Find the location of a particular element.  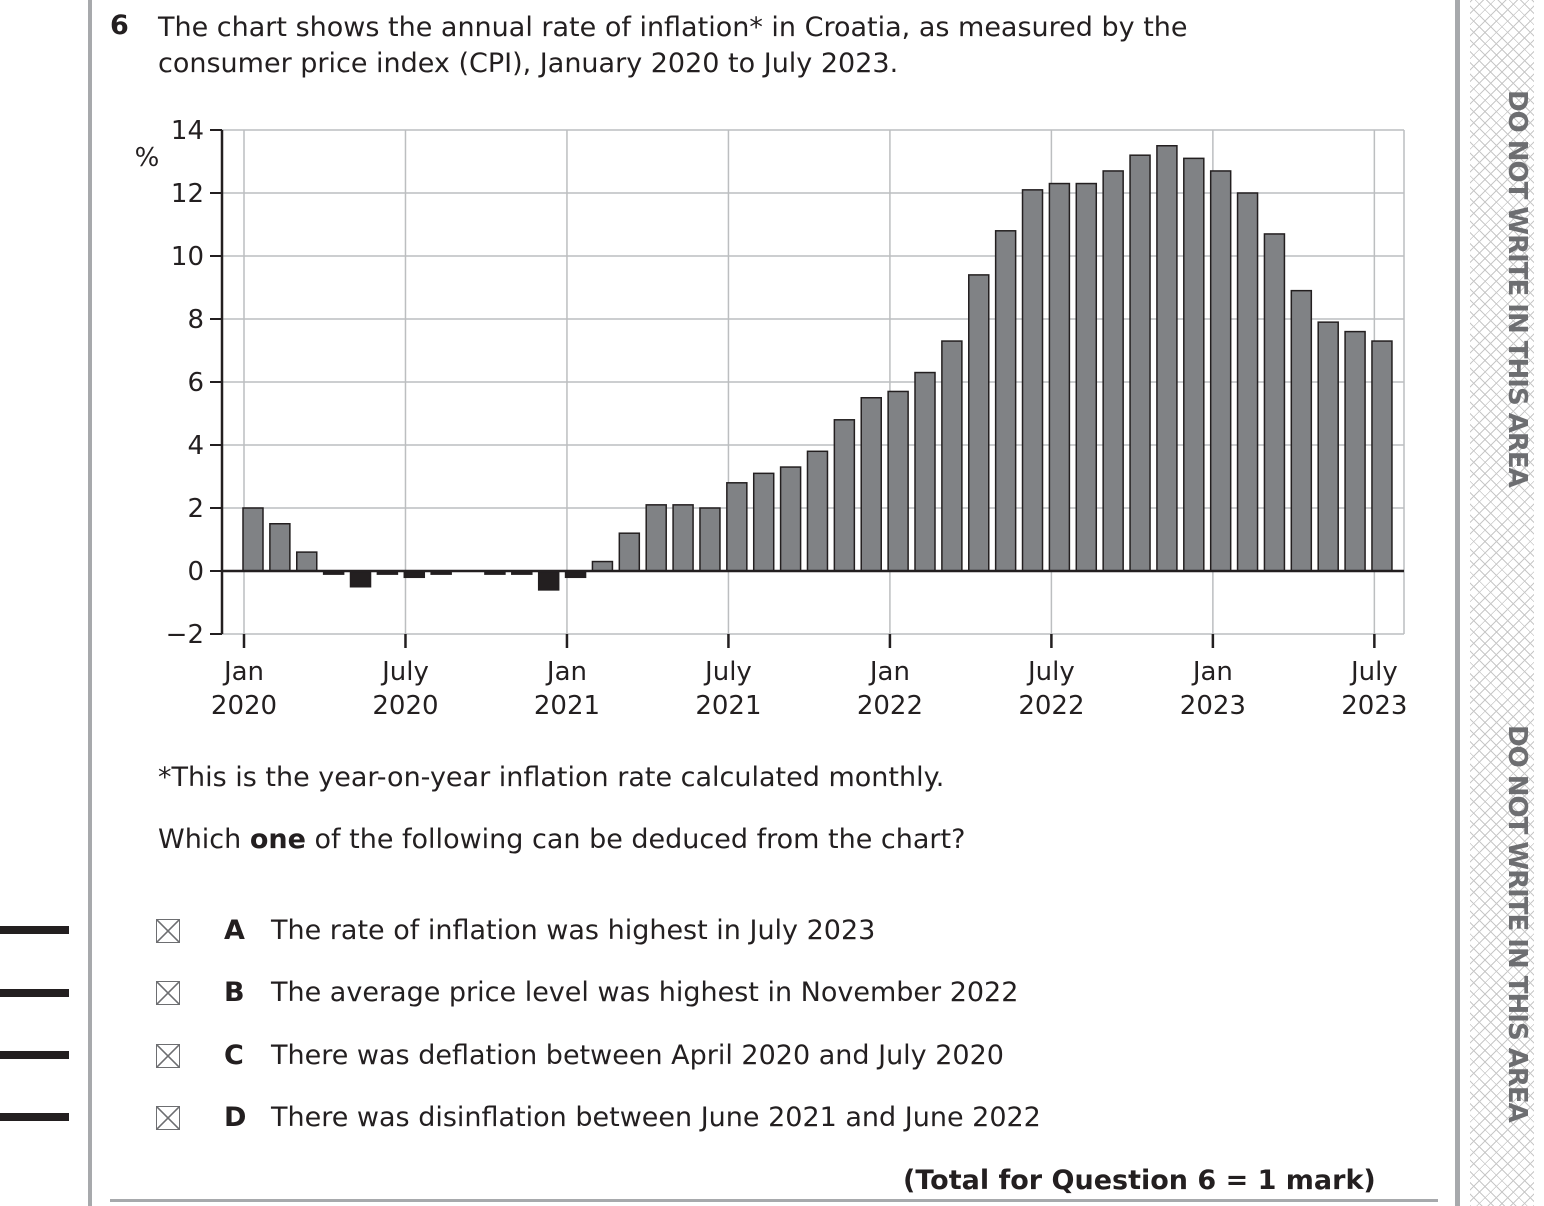

total-marks: (Total for Question 6 = 1 mark) is located at coordinates (1139, 1180).